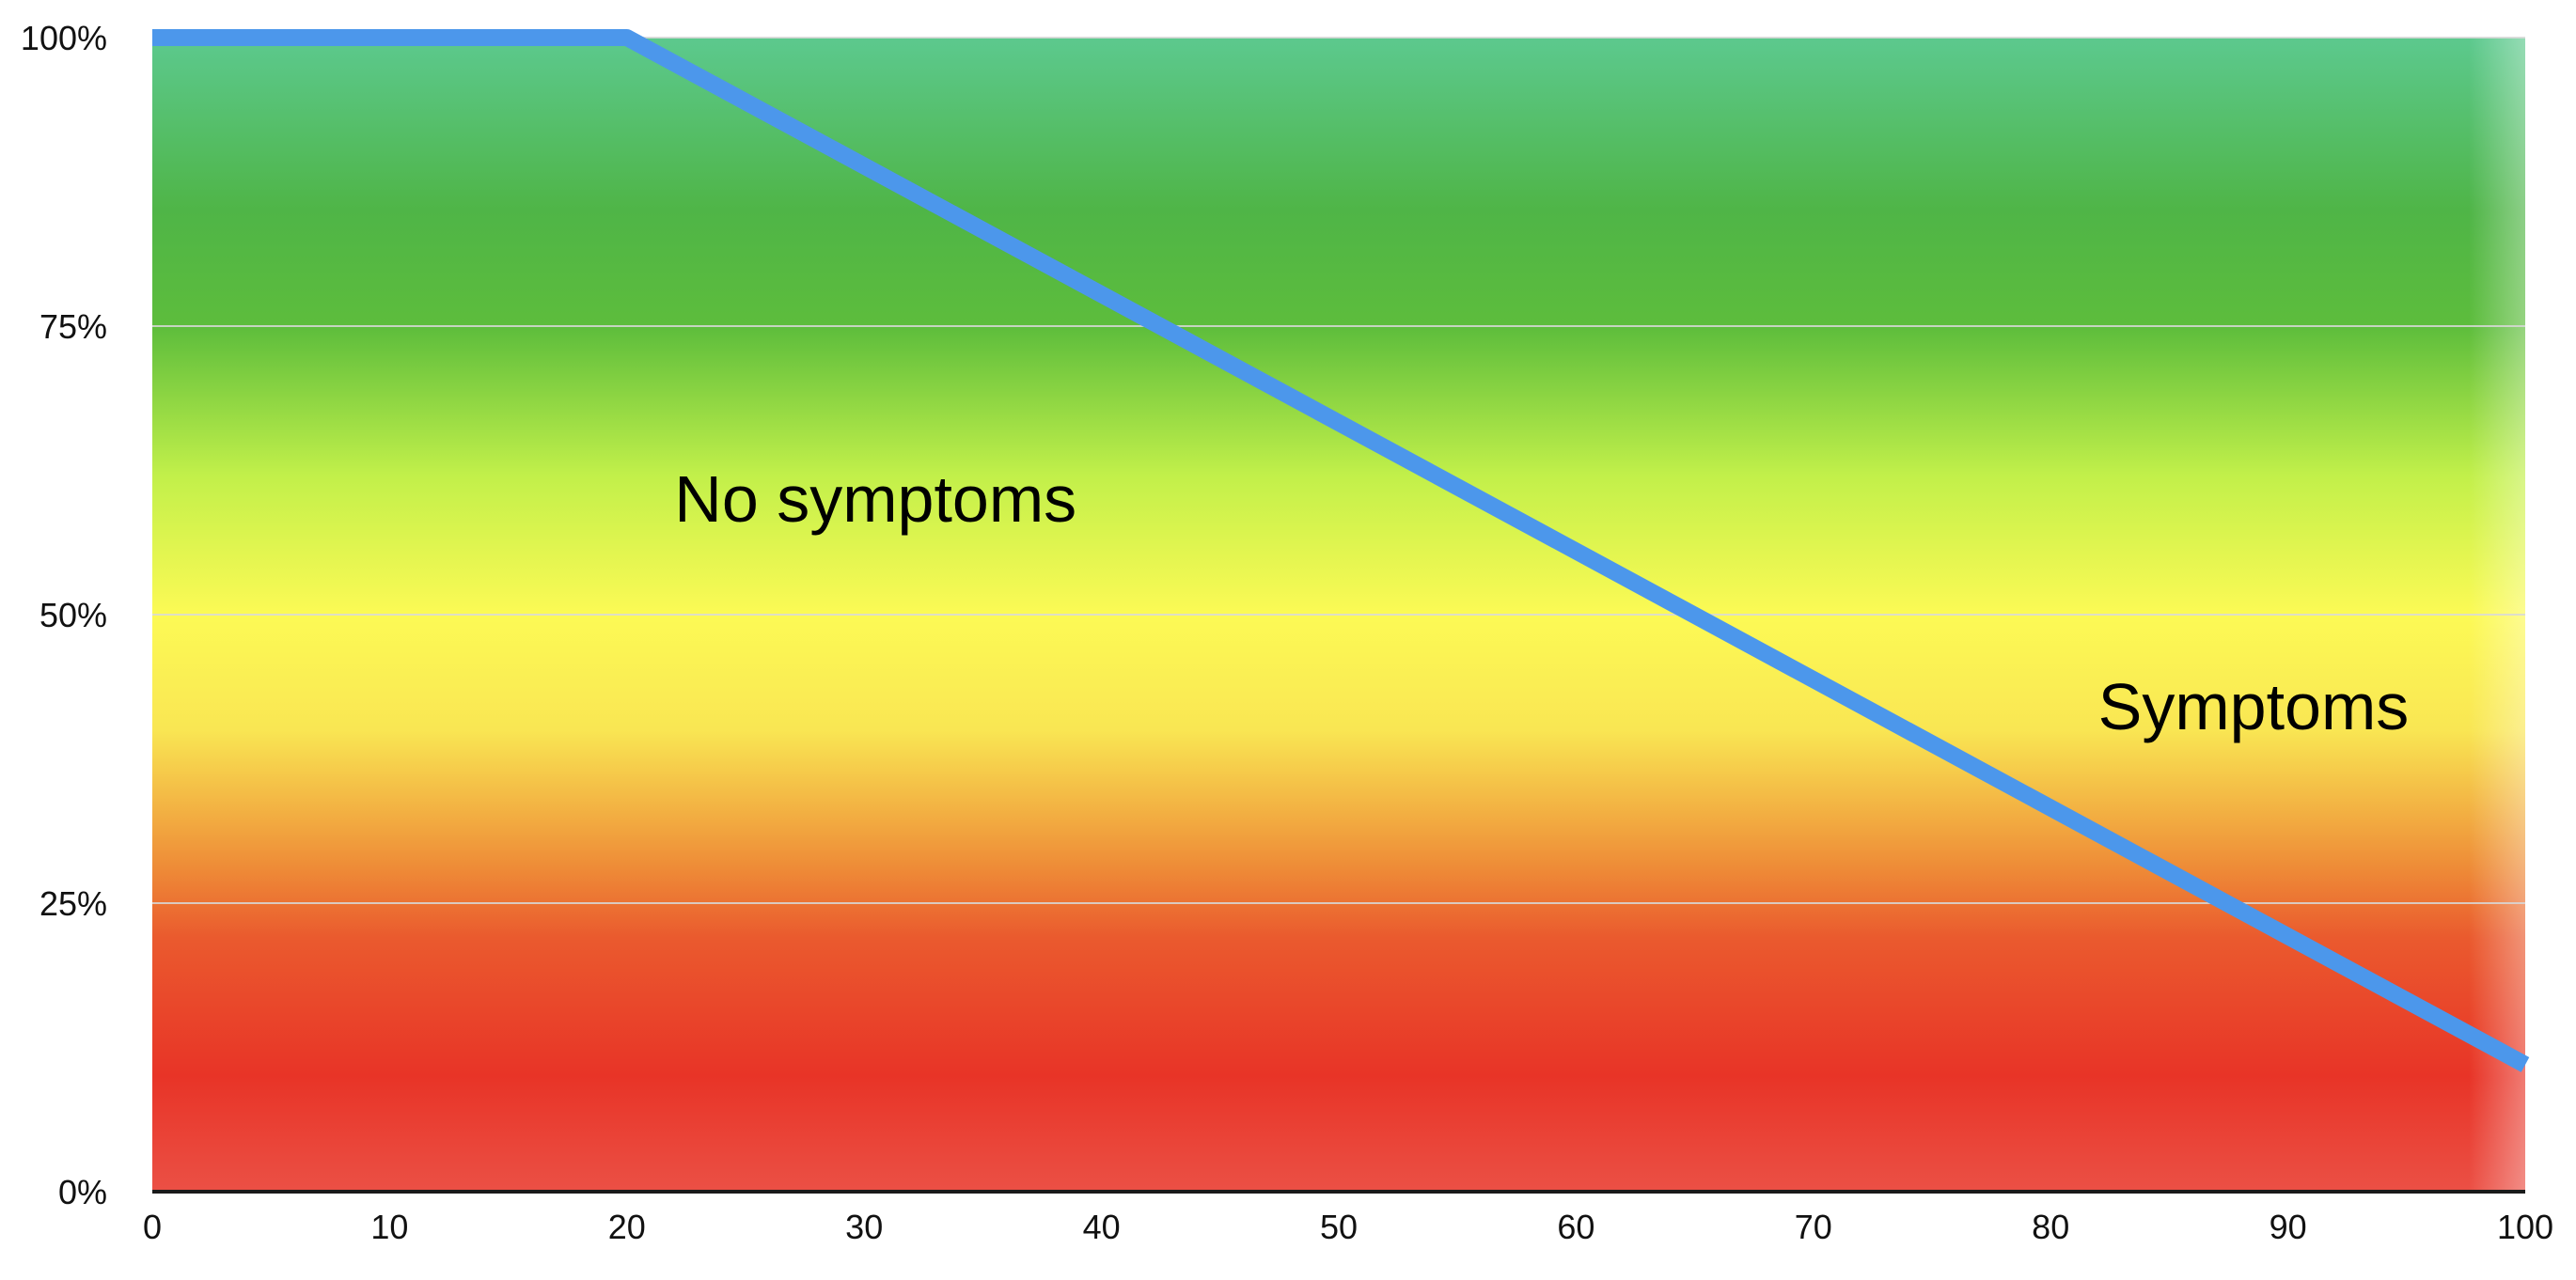 This screenshot has height=1280, width=2576. What do you see at coordinates (2525, 1227) in the screenshot?
I see `x-tick-label-10: 100` at bounding box center [2525, 1227].